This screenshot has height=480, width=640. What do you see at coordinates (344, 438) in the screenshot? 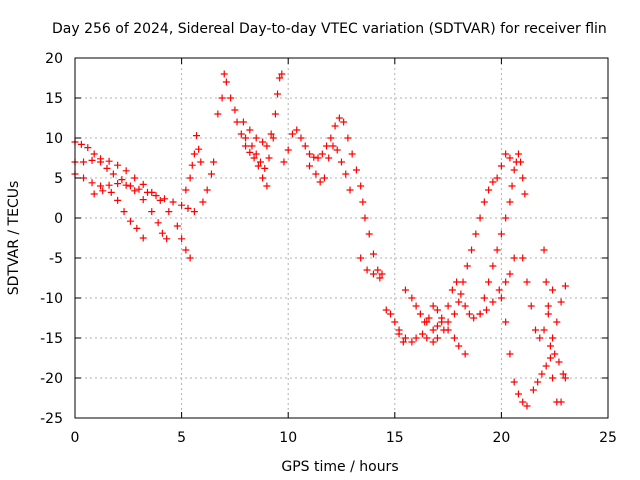
I see `x-tick-labels: 0 5 10 15 20 25` at bounding box center [344, 438].